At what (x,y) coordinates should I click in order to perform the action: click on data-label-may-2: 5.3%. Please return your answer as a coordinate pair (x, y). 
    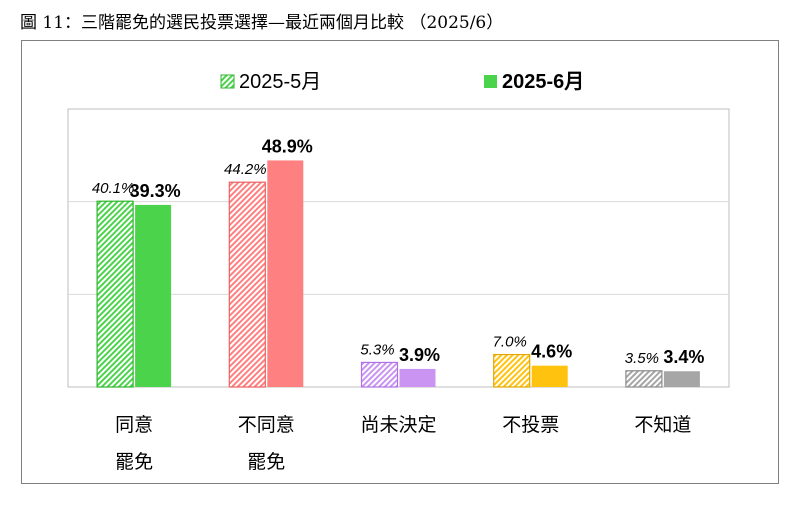
    Looking at the image, I should click on (377, 349).